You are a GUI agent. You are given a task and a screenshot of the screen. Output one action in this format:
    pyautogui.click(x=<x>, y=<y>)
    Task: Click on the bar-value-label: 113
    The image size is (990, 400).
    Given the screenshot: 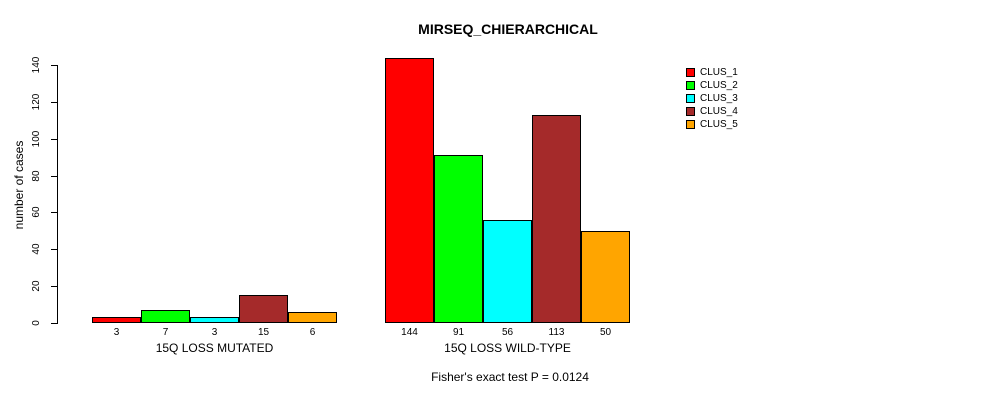 What is the action you would take?
    pyautogui.click(x=556, y=332)
    